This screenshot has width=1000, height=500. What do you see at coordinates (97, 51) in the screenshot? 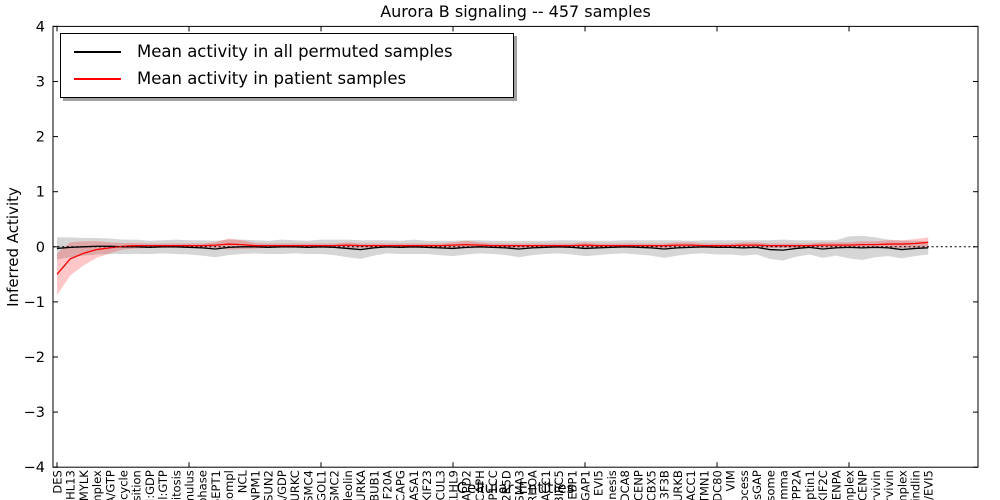
I see `legend-line-permuted-icon` at bounding box center [97, 51].